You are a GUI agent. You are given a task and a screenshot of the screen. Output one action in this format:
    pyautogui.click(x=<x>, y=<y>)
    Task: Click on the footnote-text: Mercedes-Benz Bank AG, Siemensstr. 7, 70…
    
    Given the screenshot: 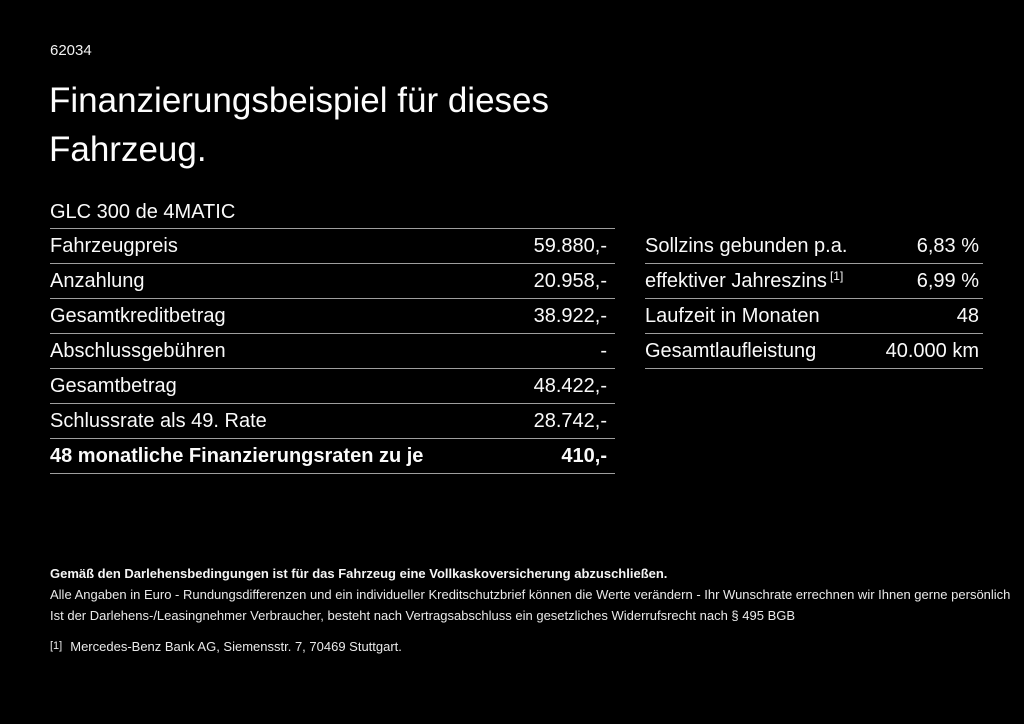 What is the action you would take?
    pyautogui.click(x=236, y=646)
    